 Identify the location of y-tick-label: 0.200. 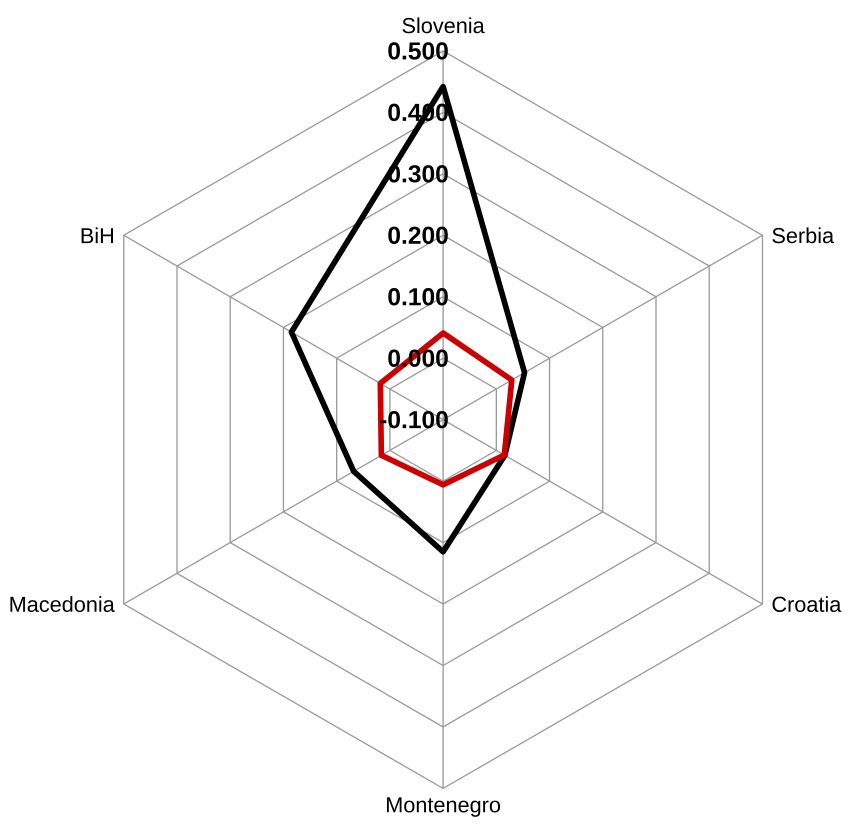
(418, 235).